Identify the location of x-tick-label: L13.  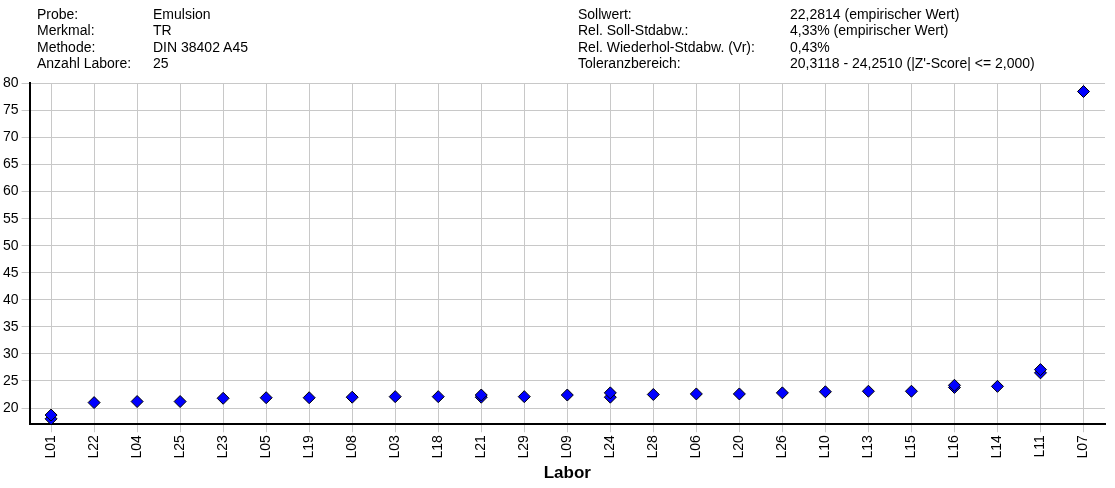
(867, 447).